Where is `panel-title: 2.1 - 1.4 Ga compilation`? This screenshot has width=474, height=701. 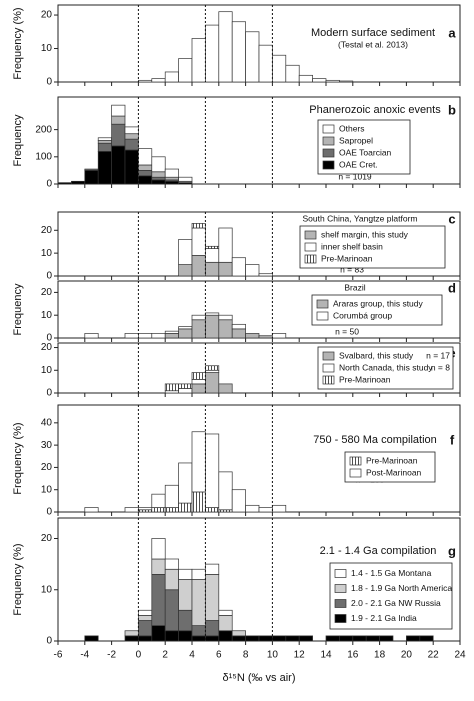
panel-title: 2.1 - 1.4 Ga compilation is located at coordinates (378, 551).